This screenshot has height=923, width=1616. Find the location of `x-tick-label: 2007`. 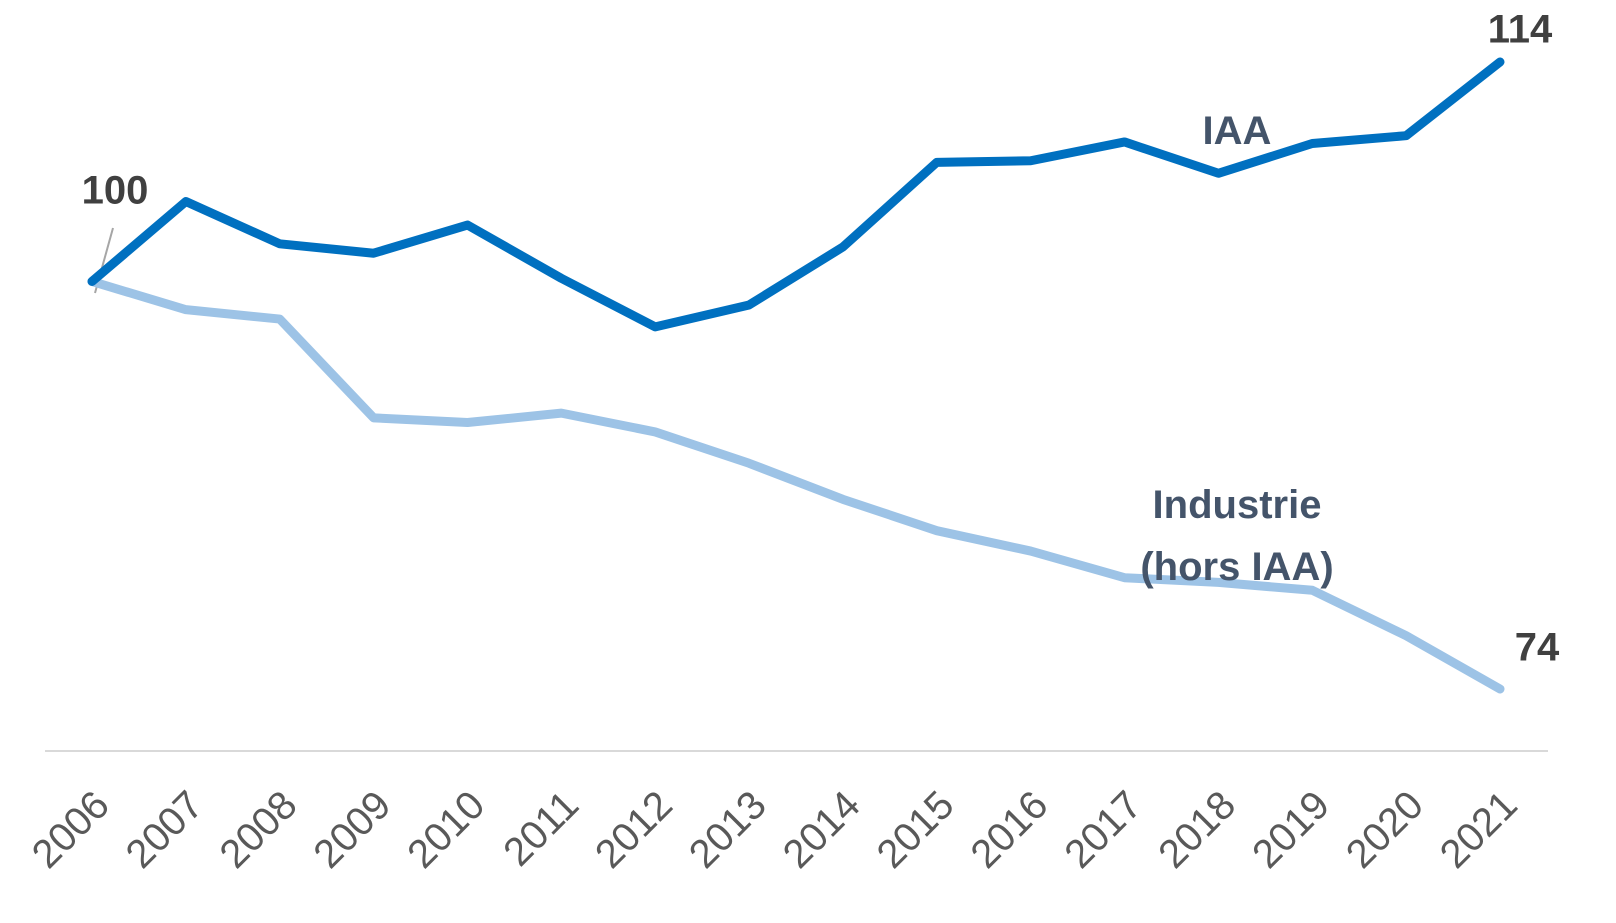

x-tick-label: 2007 is located at coordinates (165, 830).